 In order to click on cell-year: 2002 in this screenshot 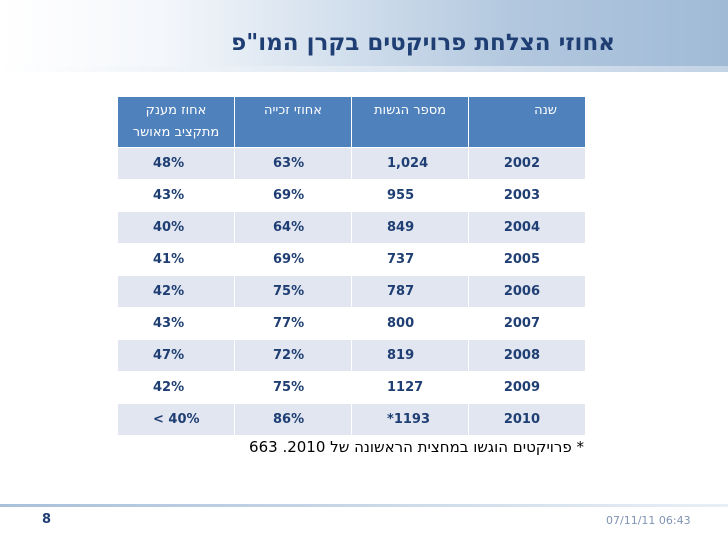, I will do `click(527, 163)`.